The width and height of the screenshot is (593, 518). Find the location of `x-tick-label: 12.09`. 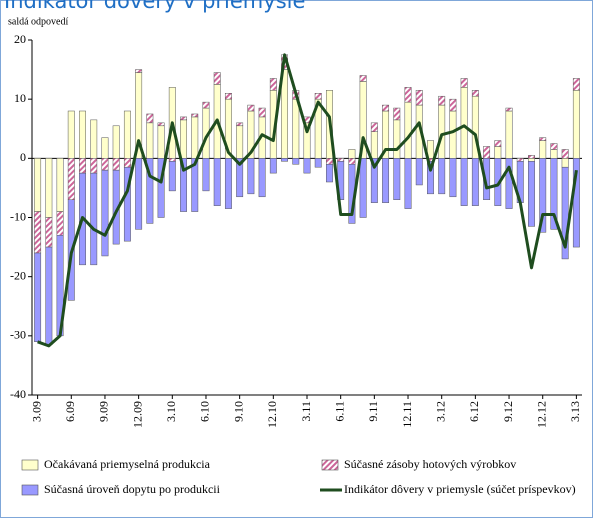

x-tick-label: 12.09 is located at coordinates (137, 414).